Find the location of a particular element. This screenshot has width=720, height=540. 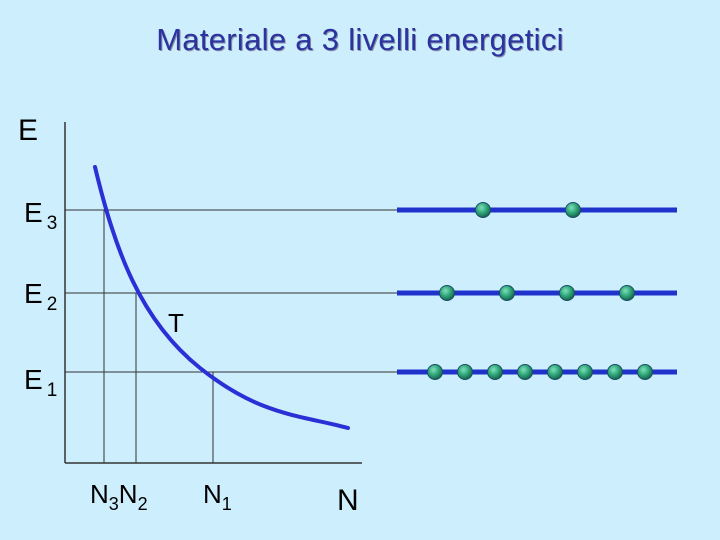

y-axis-label: E is located at coordinates (28, 130).